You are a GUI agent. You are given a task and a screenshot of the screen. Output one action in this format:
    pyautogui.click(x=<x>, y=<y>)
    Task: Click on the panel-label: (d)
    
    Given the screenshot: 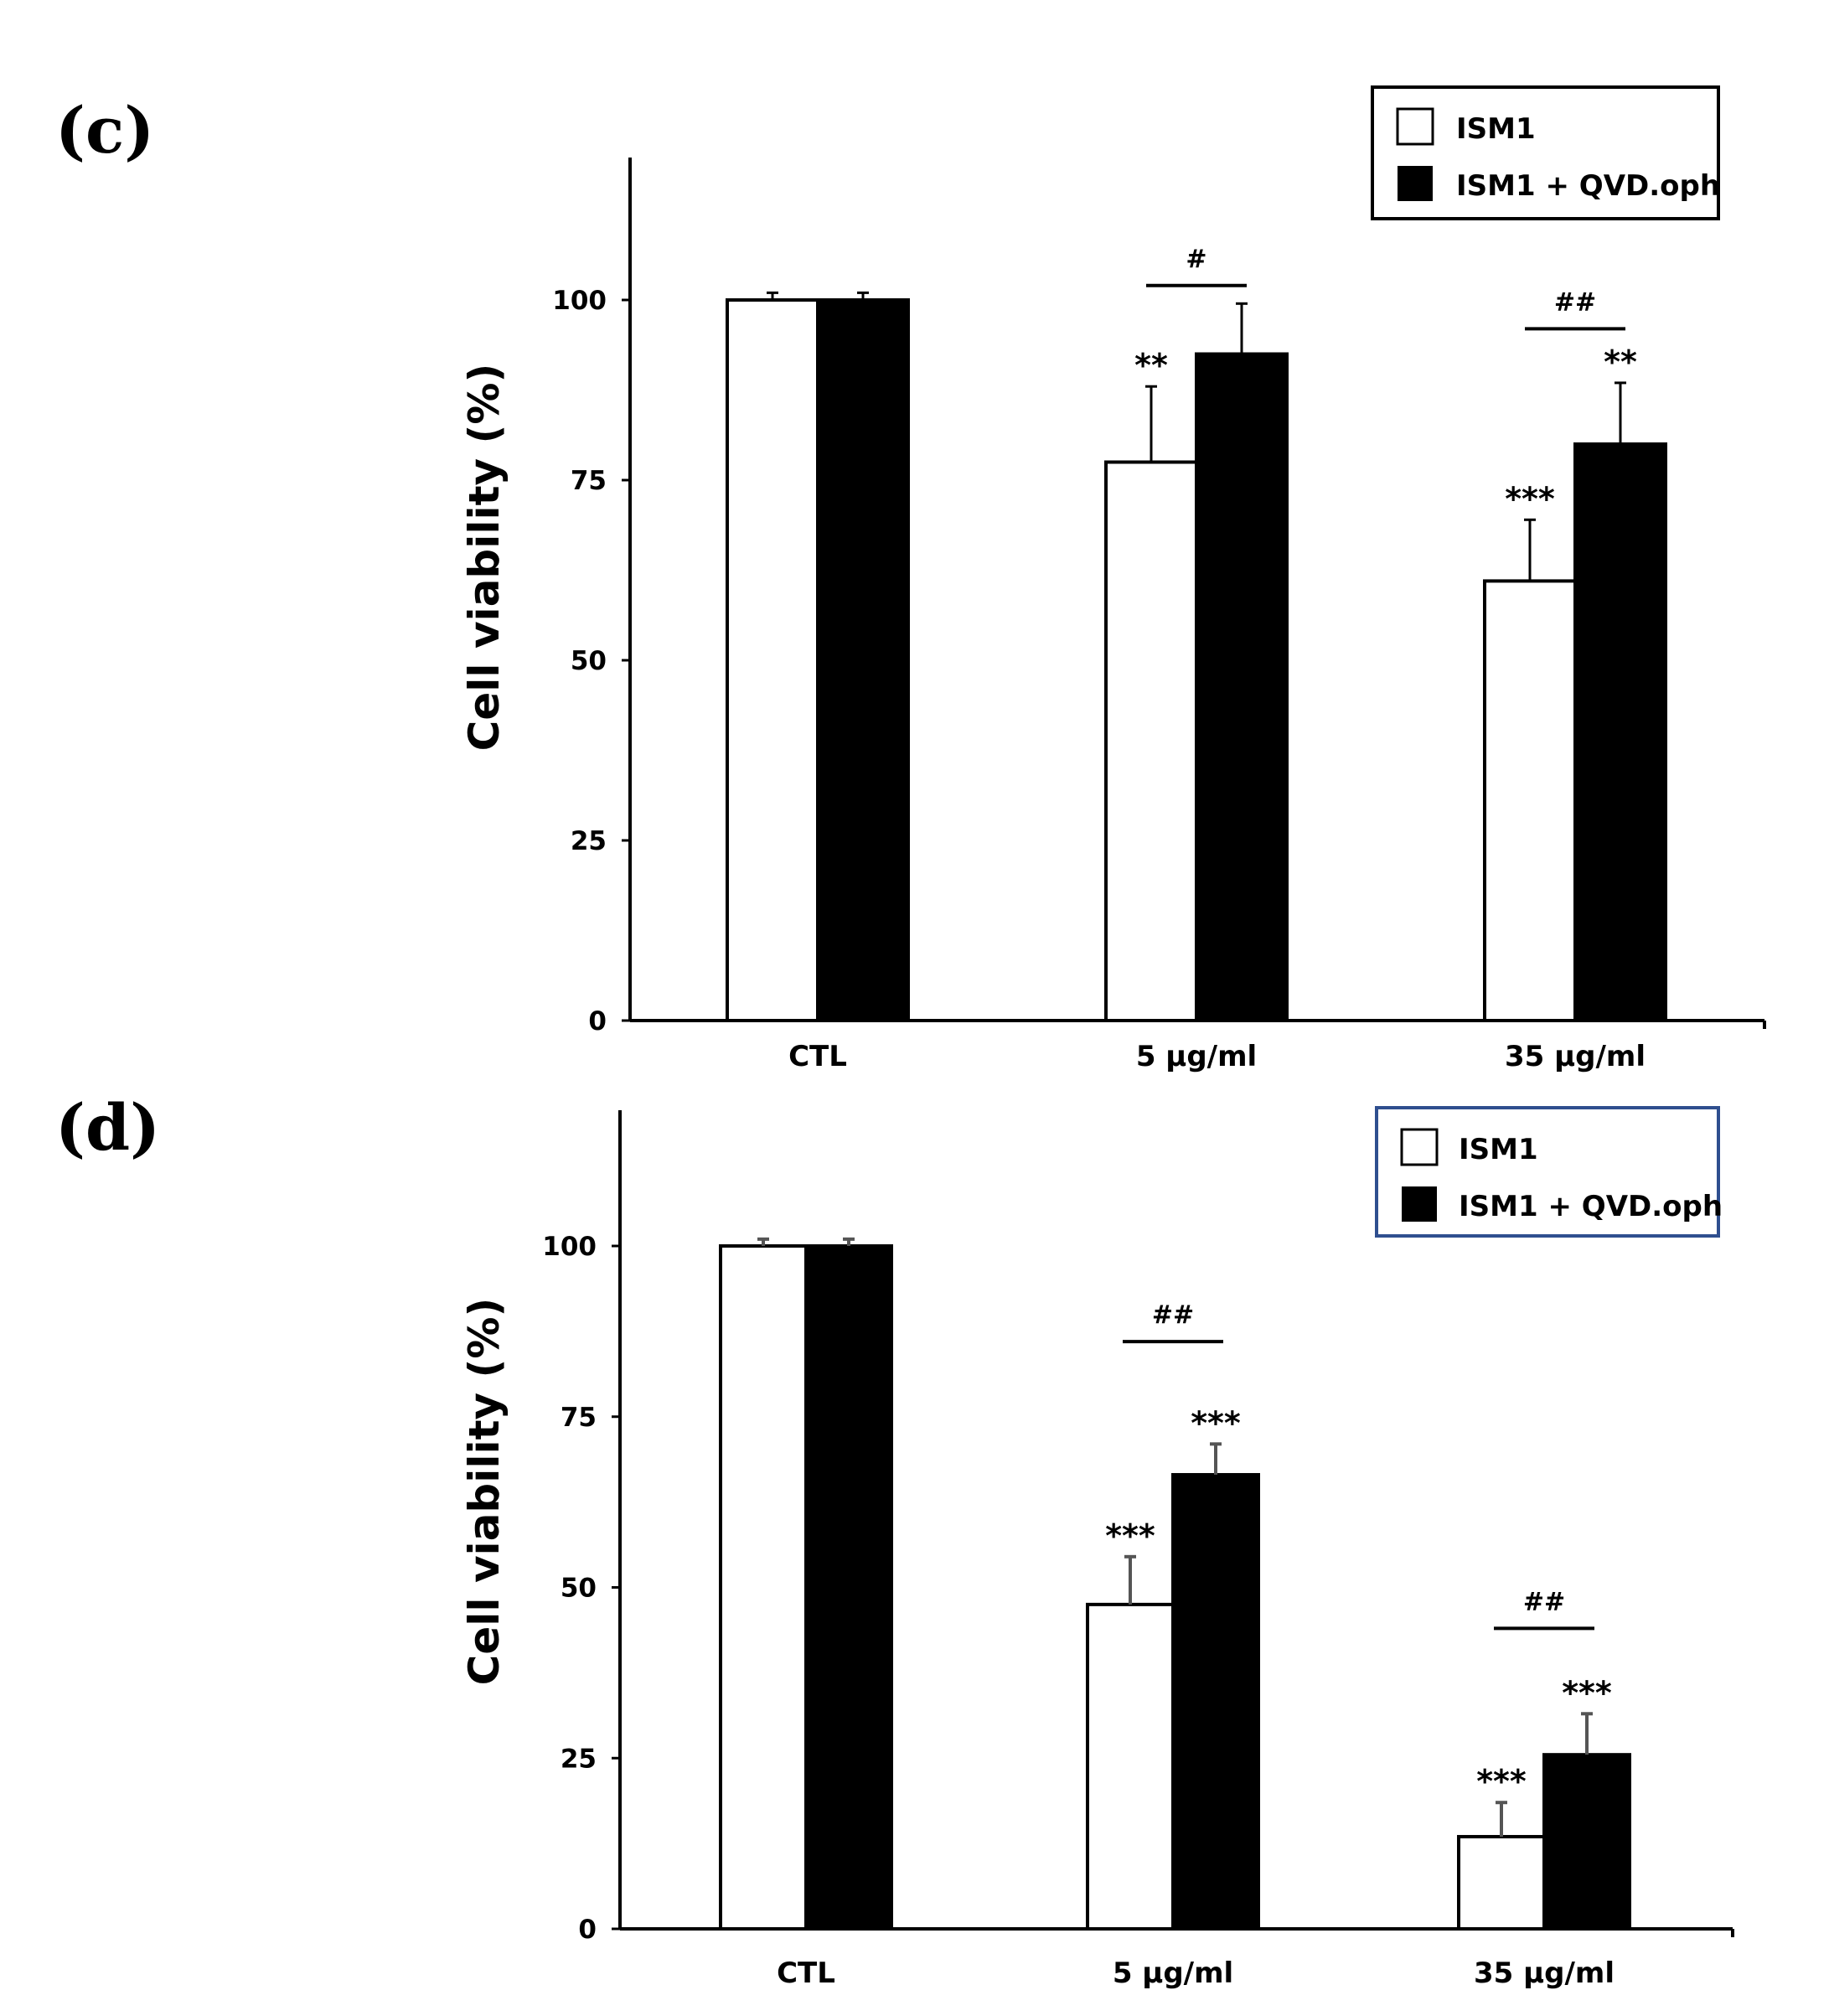 What is the action you would take?
    pyautogui.click(x=107, y=1127)
    